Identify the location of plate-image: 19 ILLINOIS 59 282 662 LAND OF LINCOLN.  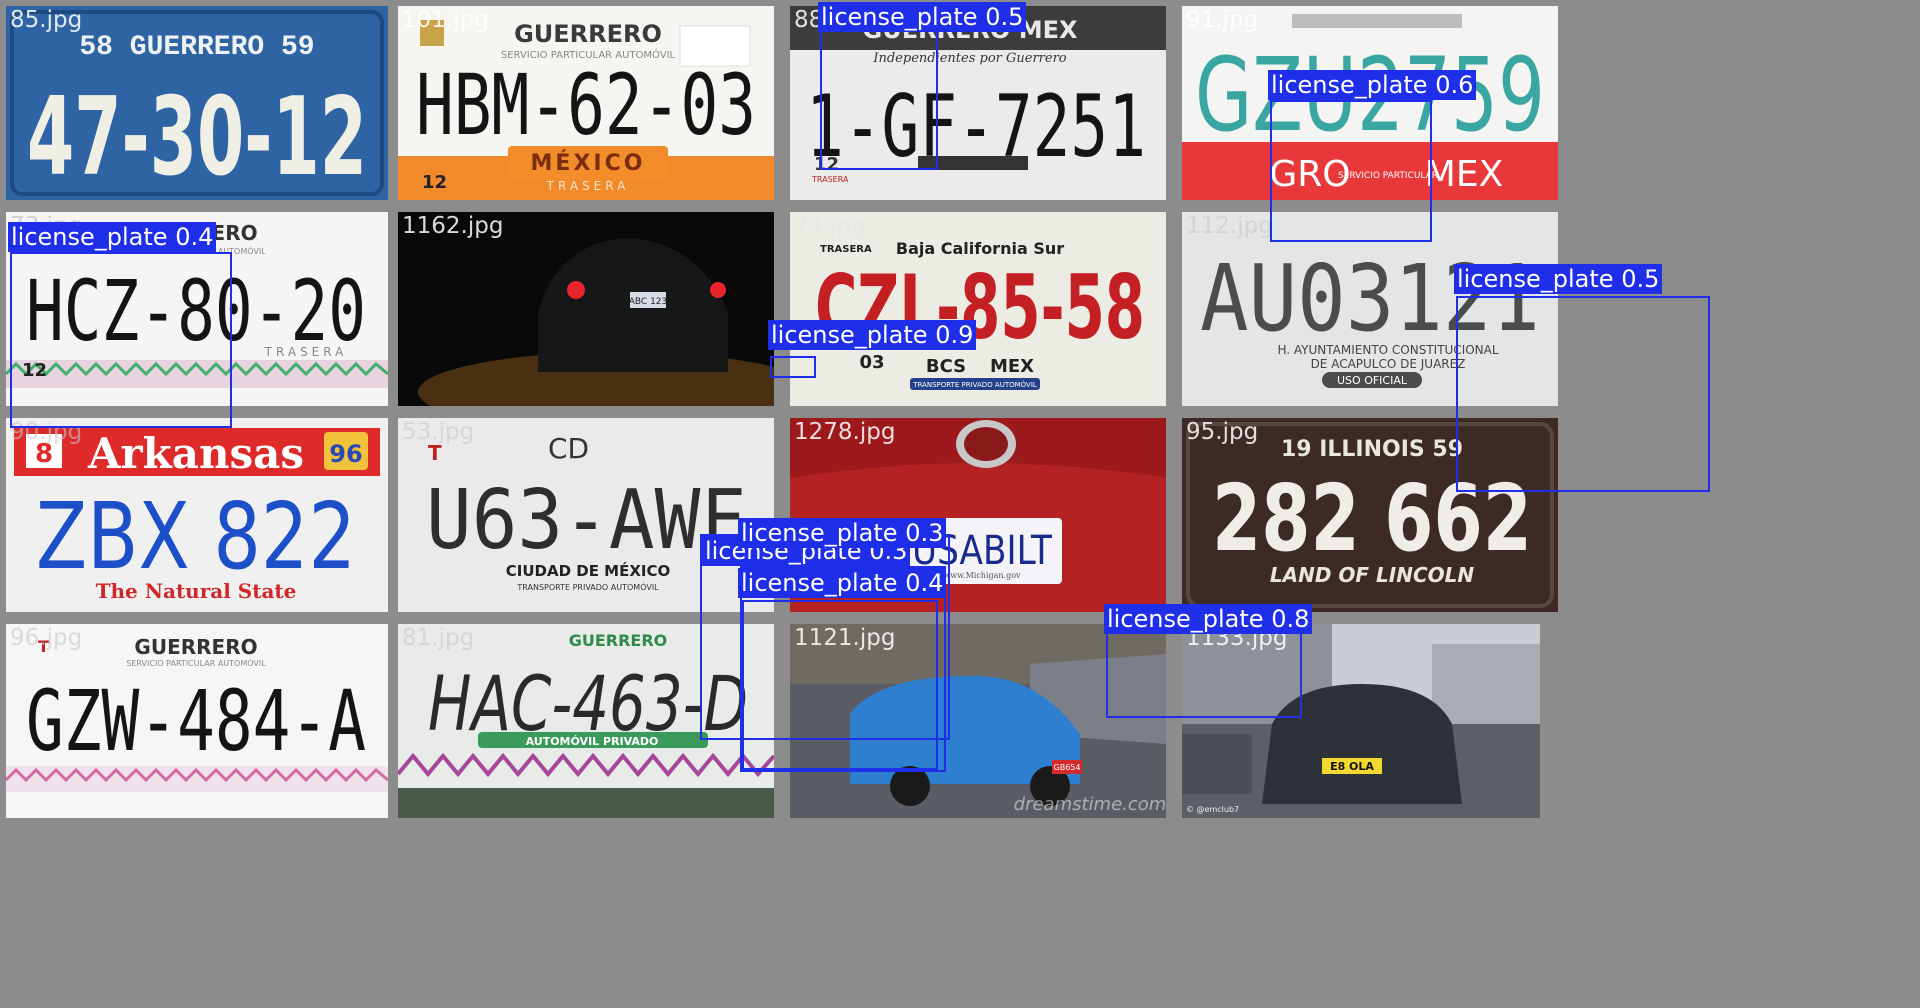
(1370, 515).